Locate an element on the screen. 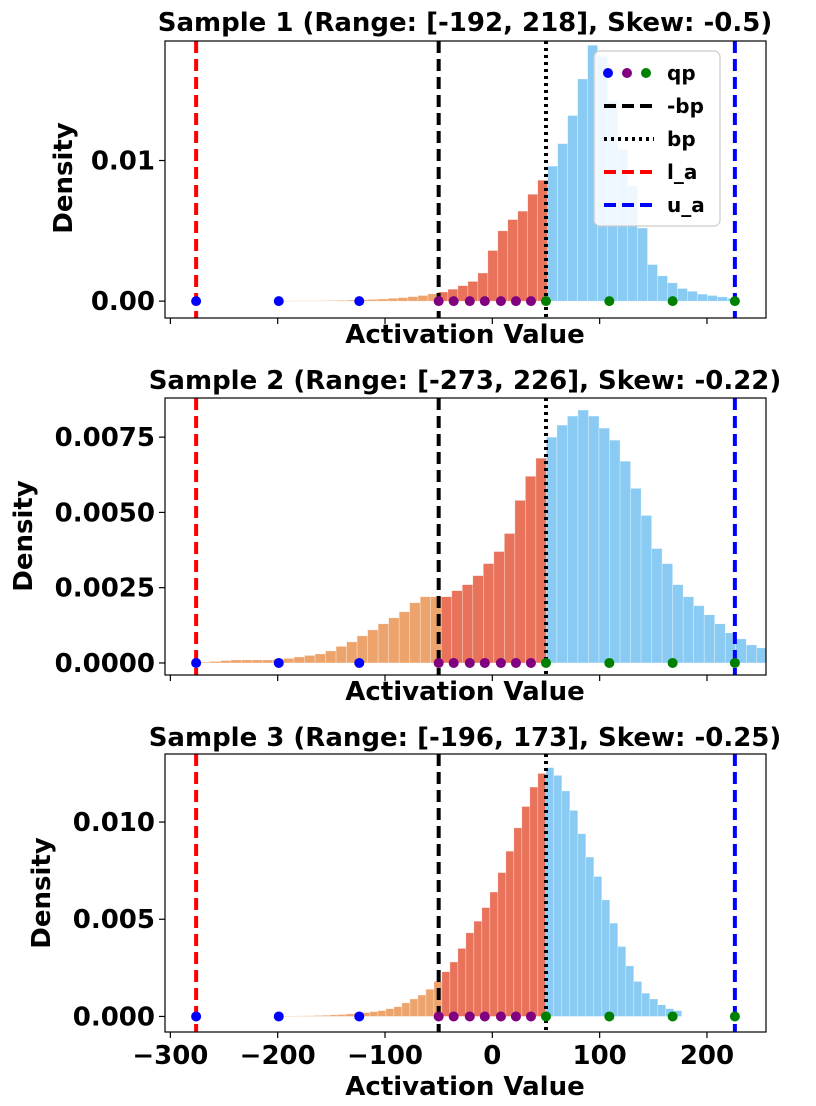 Image resolution: width=816 pixels, height=1106 pixels. panel-3-ylabel: Density is located at coordinates (42, 893).